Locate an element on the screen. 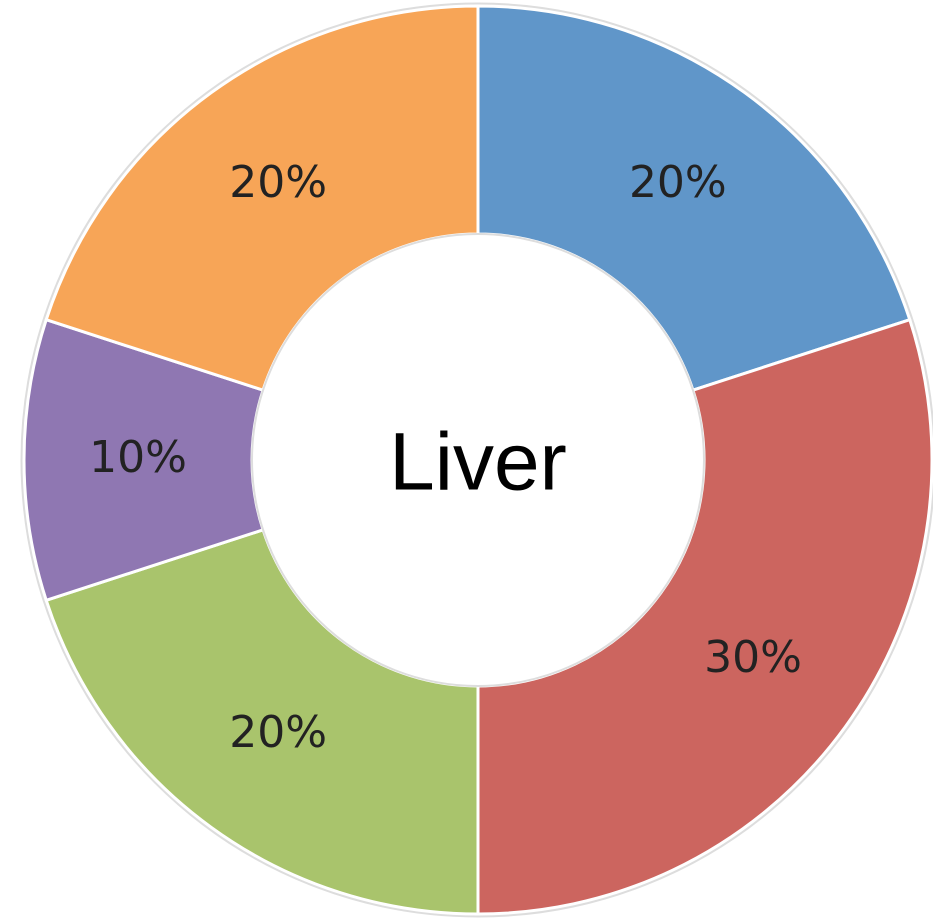 This screenshot has width=933, height=920. center-label: Liver is located at coordinates (478, 462).